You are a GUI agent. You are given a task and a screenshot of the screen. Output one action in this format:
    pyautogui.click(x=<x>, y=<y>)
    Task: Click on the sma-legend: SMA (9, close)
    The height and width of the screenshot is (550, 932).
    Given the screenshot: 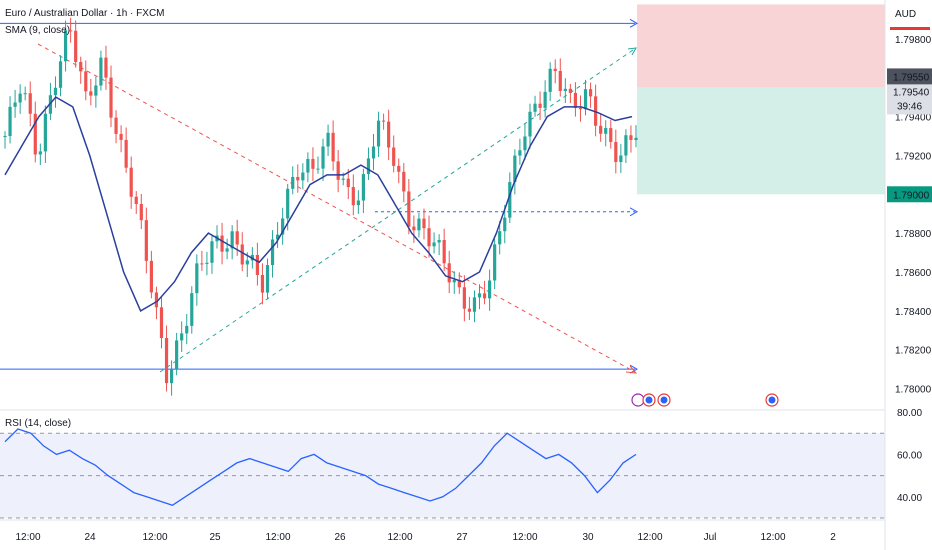 What is the action you would take?
    pyautogui.click(x=38, y=30)
    